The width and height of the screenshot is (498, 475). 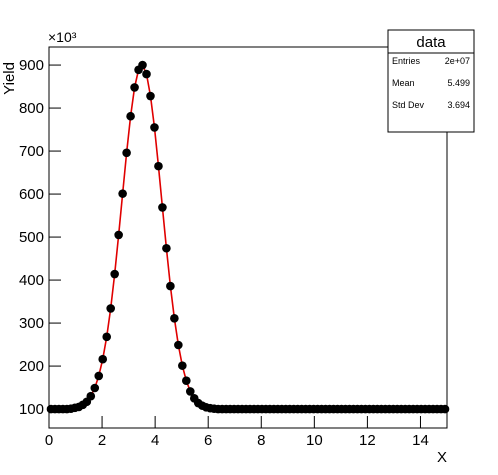 What do you see at coordinates (458, 83) in the screenshot?
I see `stats-value: 5.499` at bounding box center [458, 83].